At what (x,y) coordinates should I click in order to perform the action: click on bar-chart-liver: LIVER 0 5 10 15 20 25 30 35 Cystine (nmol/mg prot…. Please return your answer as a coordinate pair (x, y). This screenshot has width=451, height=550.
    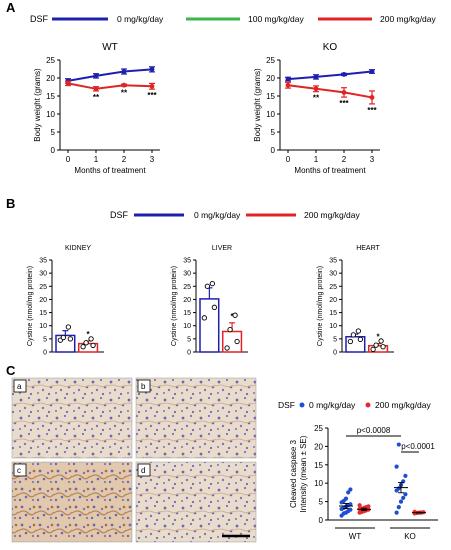
    Looking at the image, I should click on (209, 301).